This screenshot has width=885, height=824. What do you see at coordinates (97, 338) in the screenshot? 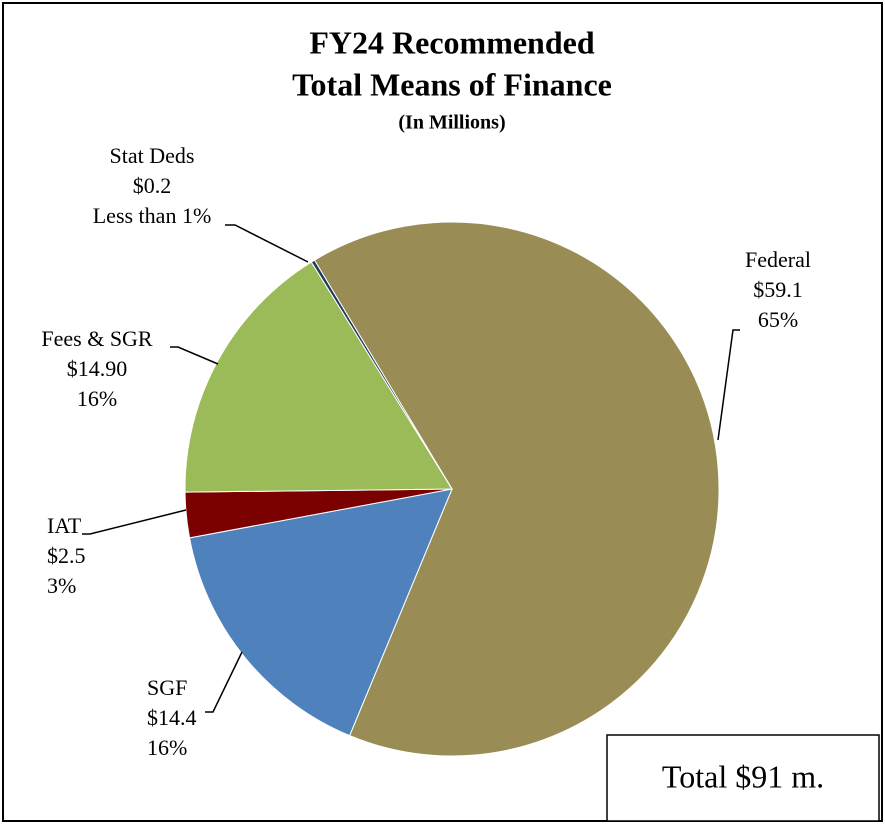
I see `slice-label: Fees & SGR` at bounding box center [97, 338].